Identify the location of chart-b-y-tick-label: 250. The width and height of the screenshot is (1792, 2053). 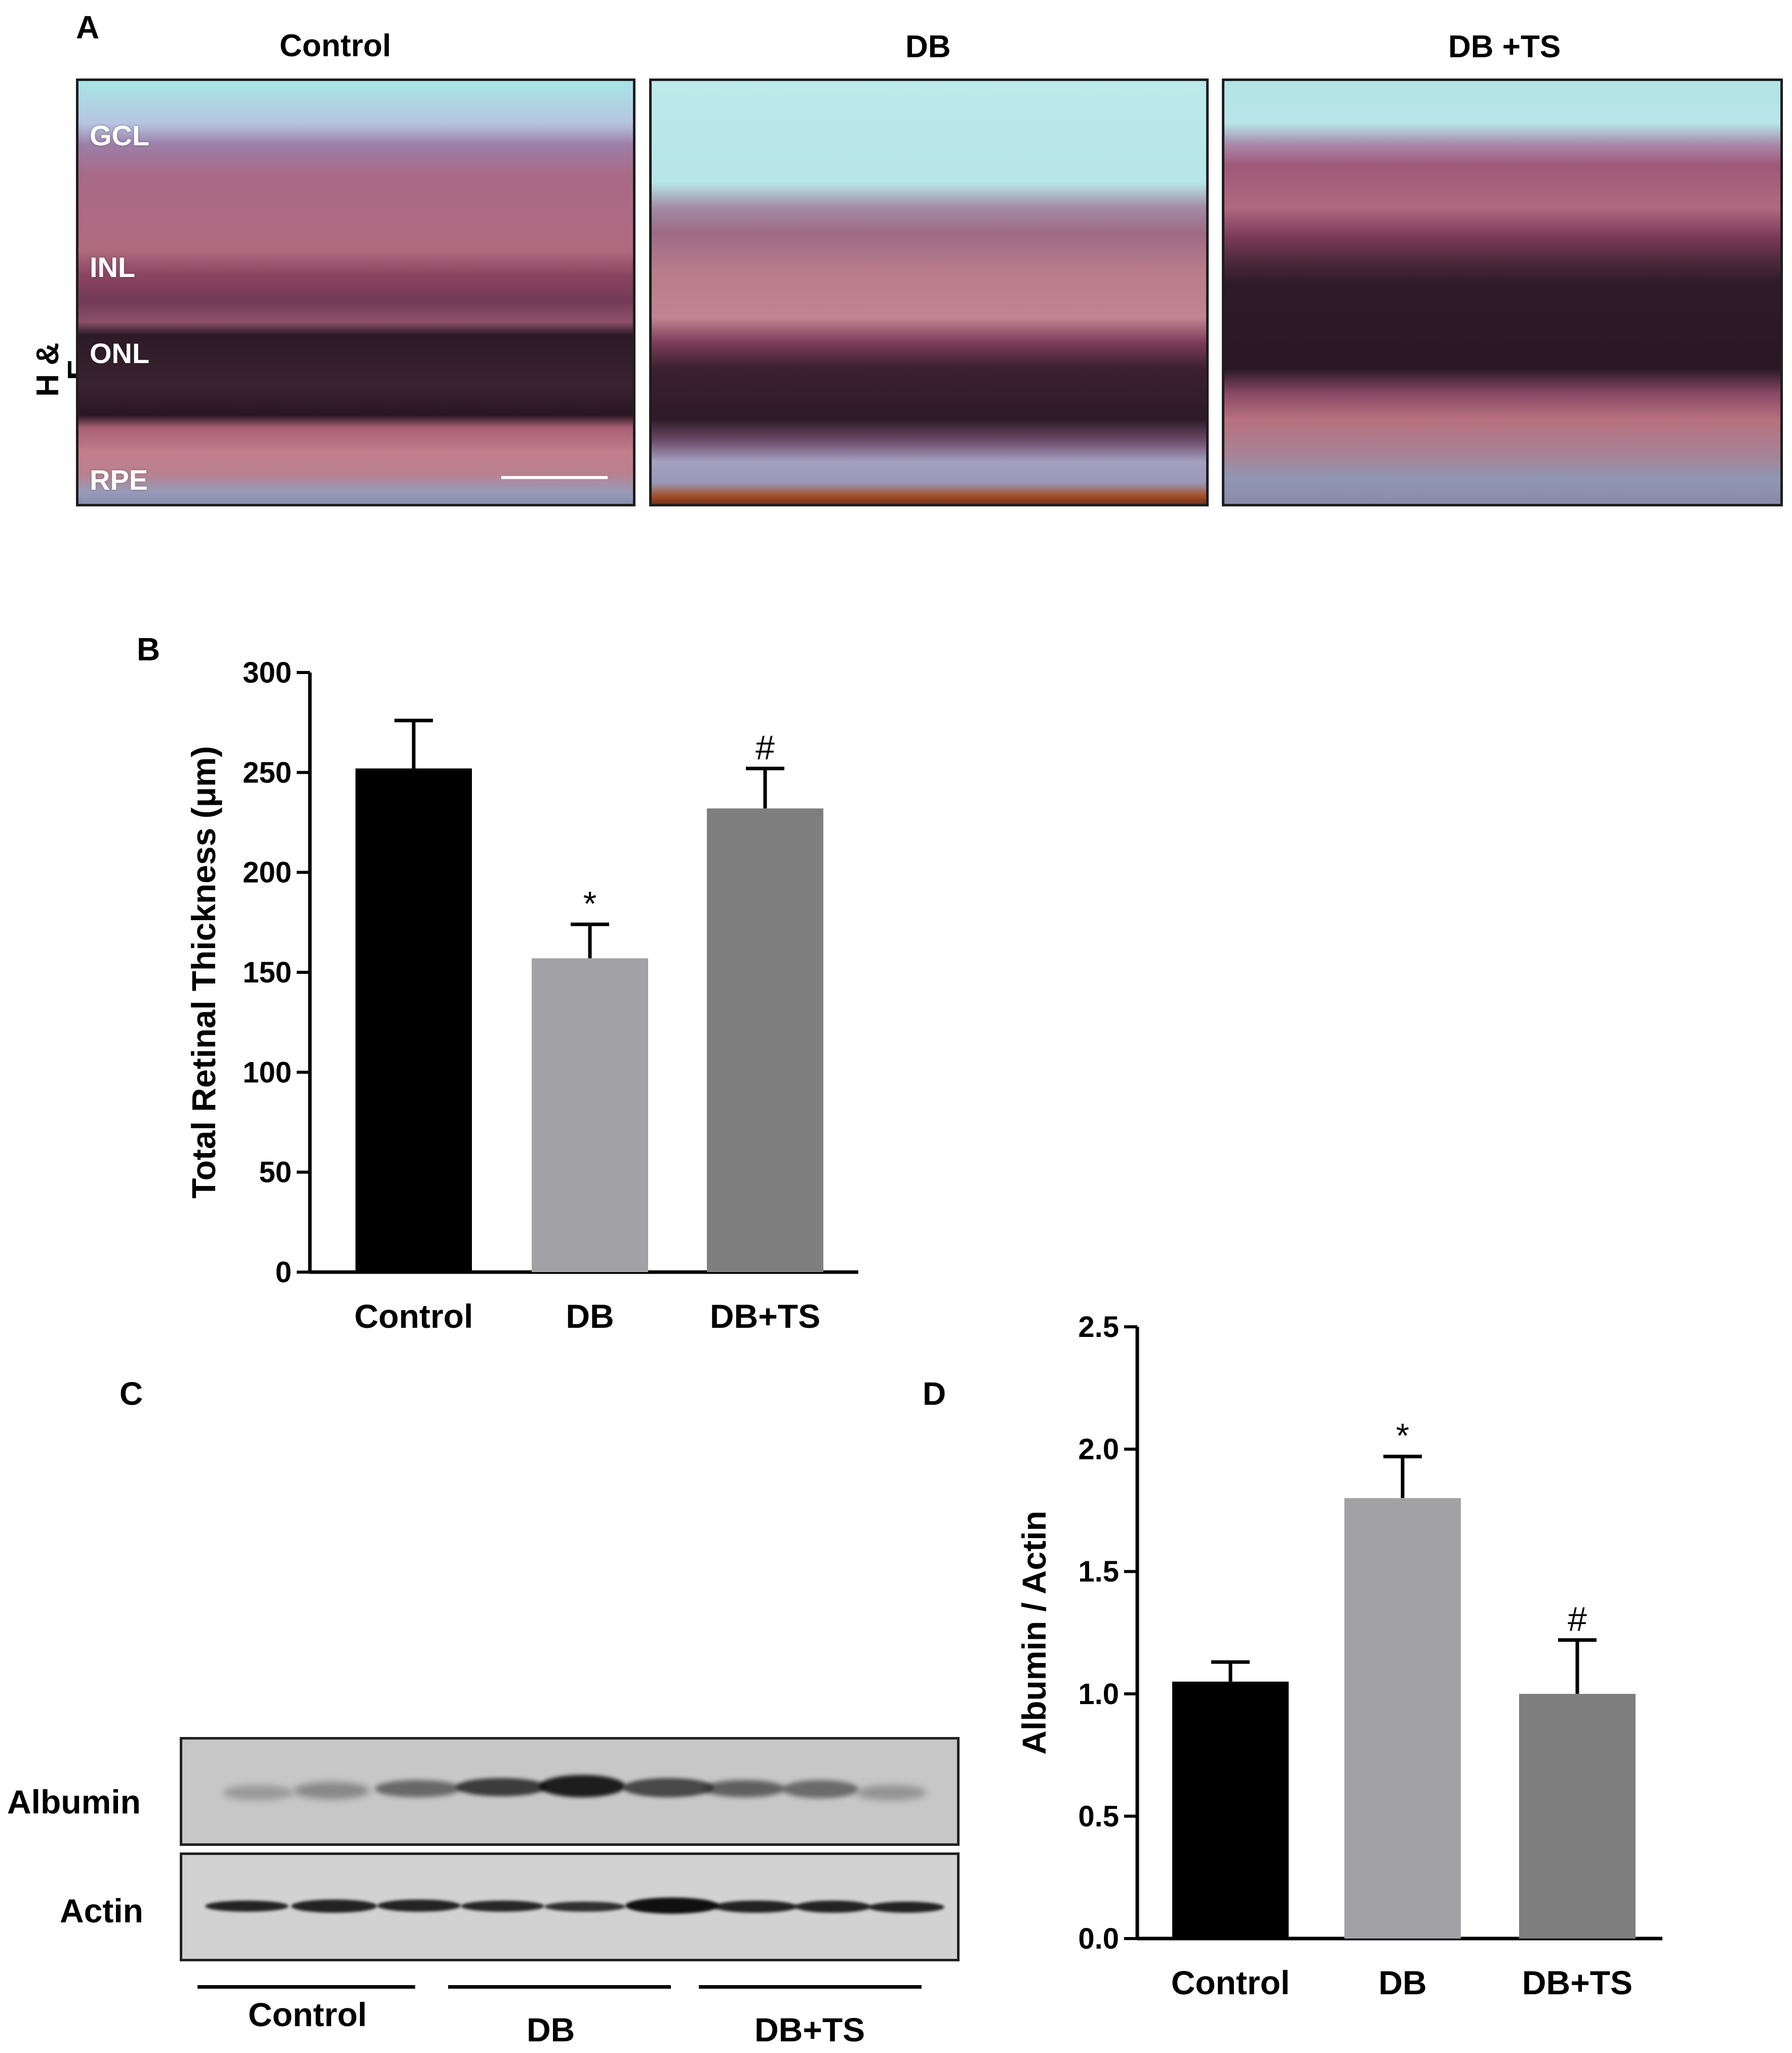
(267, 772).